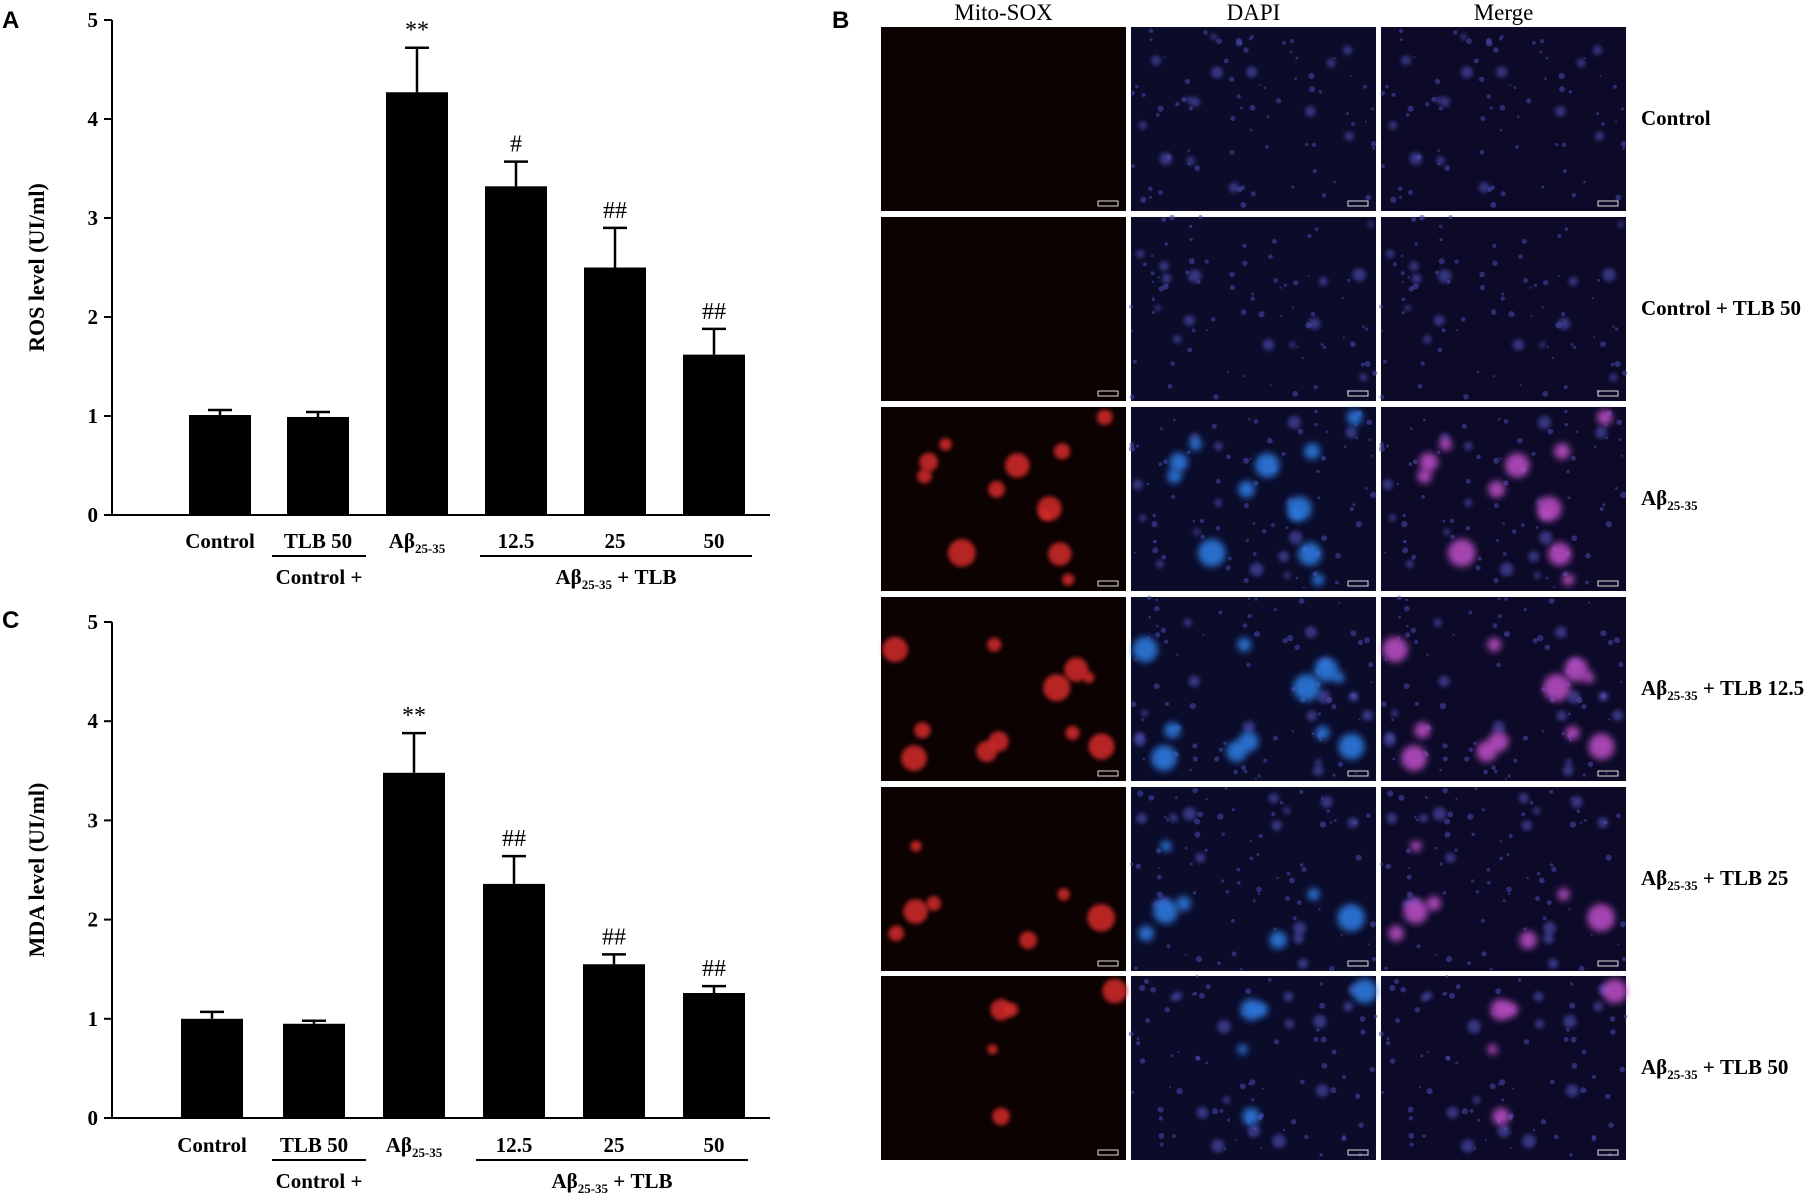  What do you see at coordinates (615, 578) in the screenshot?
I see `group-label-abeta: Aβ25-35 + TLB` at bounding box center [615, 578].